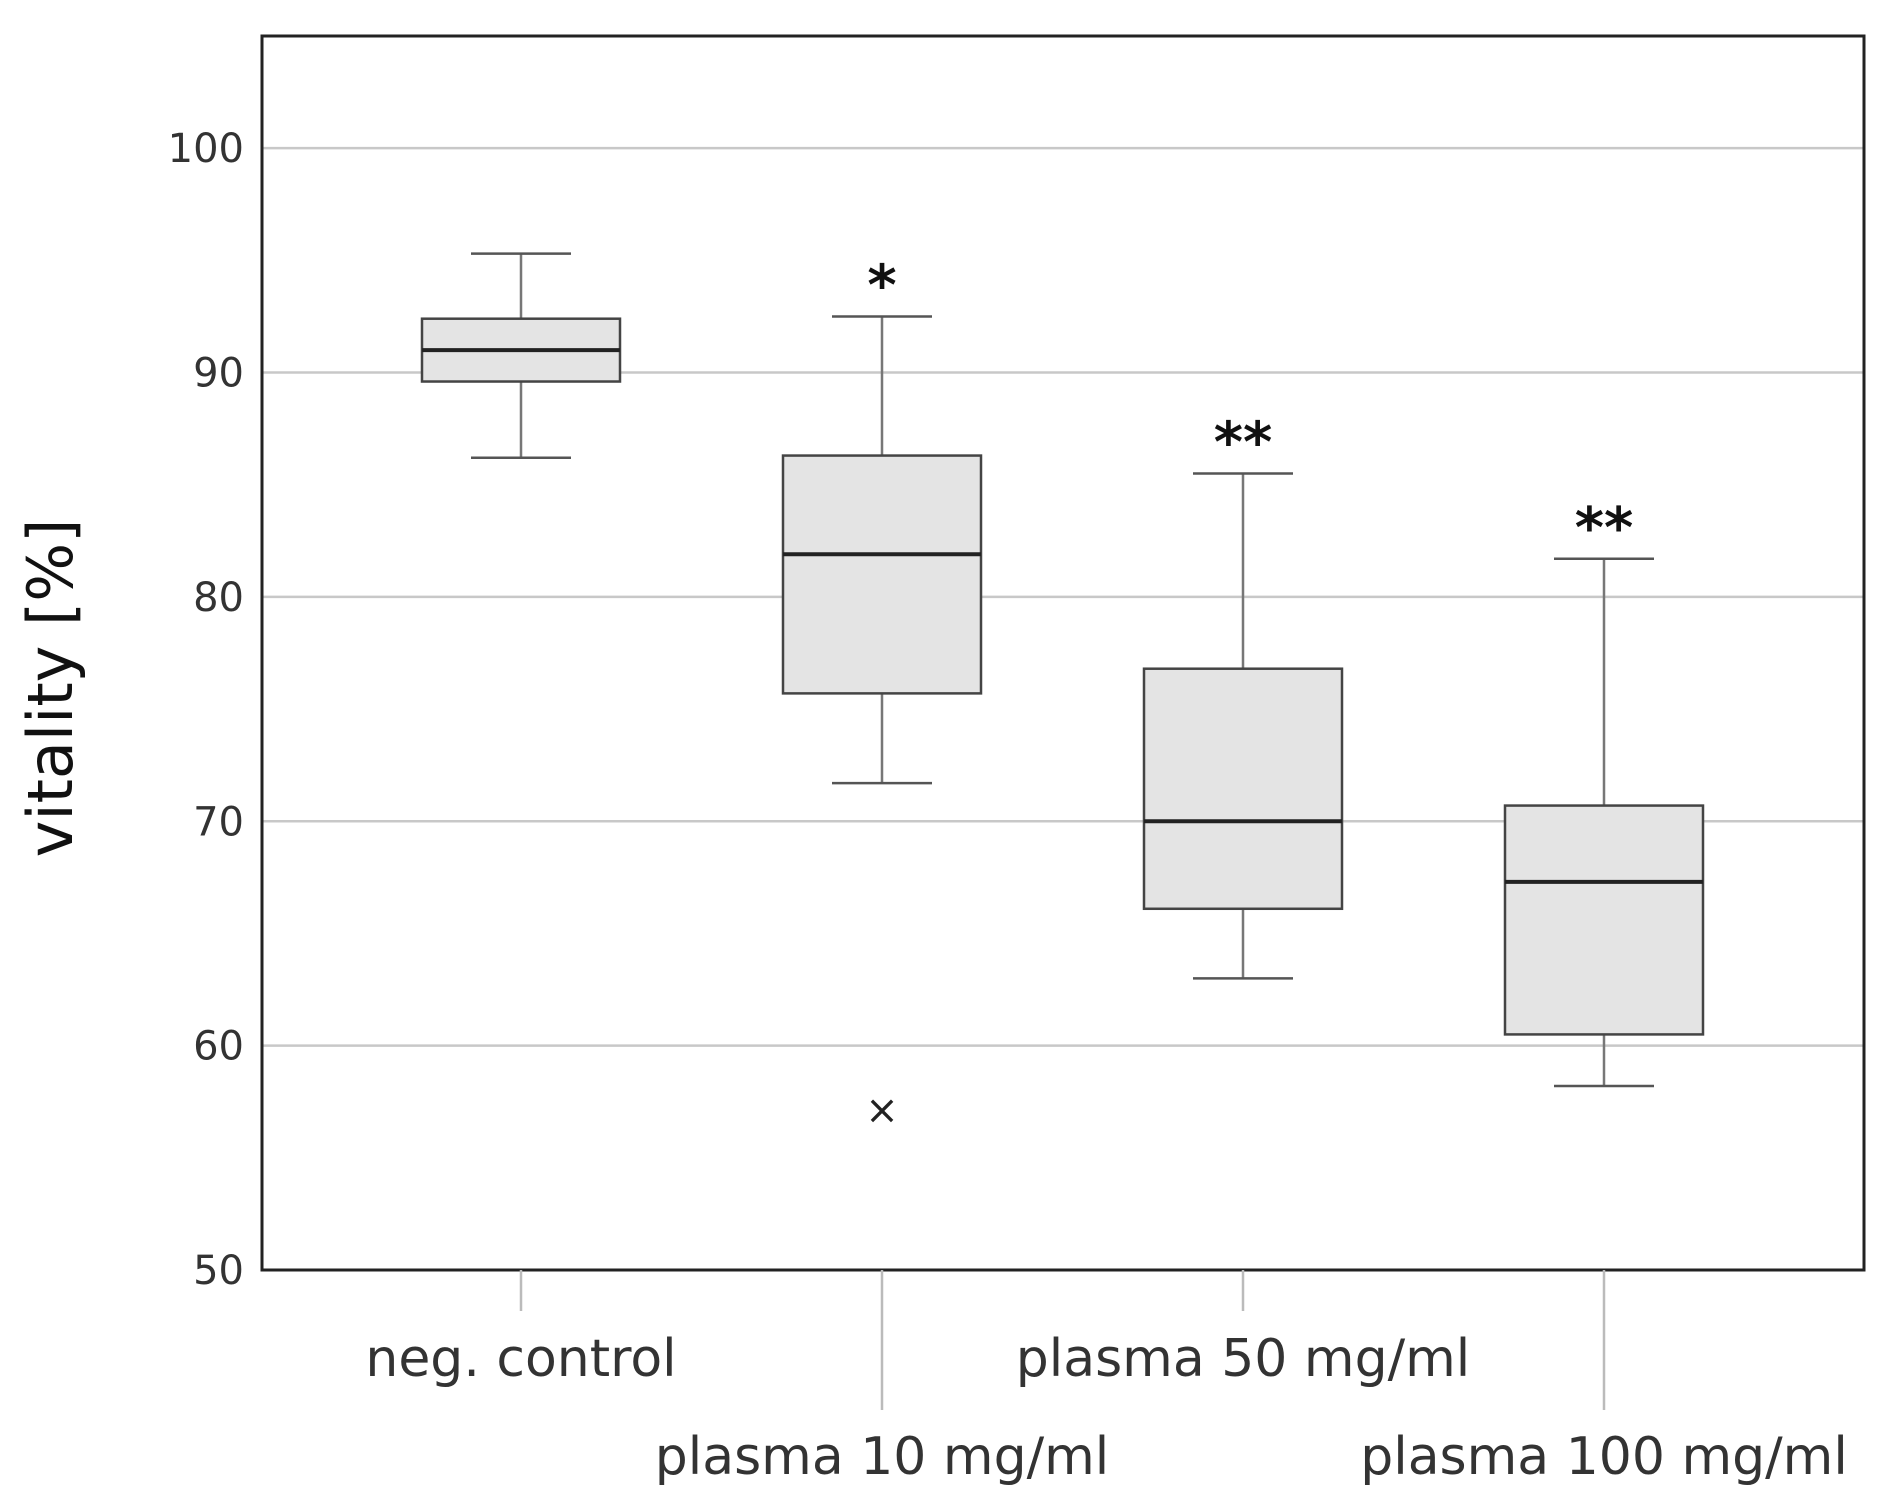 The width and height of the screenshot is (1885, 1502). What do you see at coordinates (882, 1457) in the screenshot?
I see `x-category-label: plasma 10 mg/ml` at bounding box center [882, 1457].